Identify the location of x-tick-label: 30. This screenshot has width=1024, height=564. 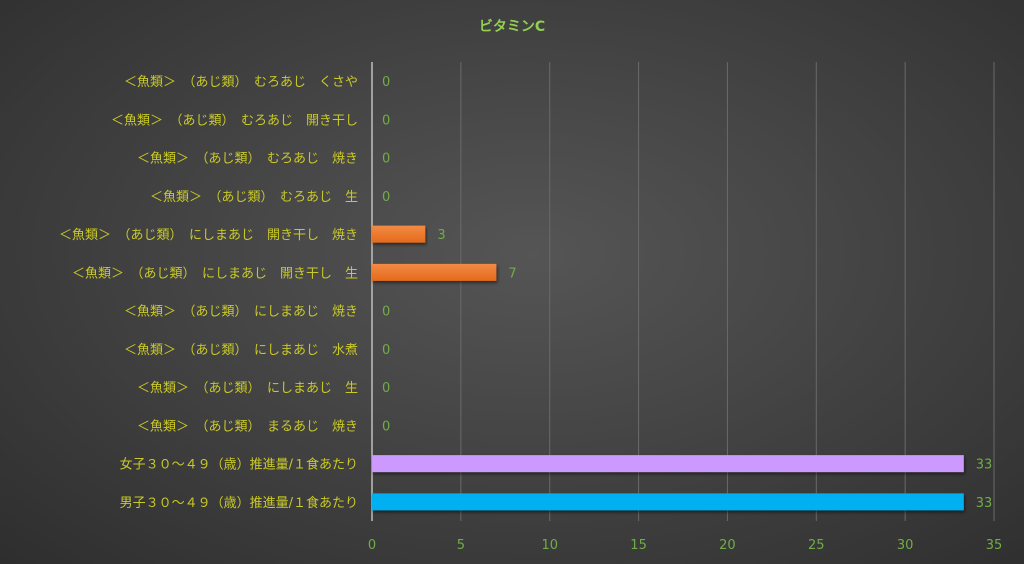
(905, 545).